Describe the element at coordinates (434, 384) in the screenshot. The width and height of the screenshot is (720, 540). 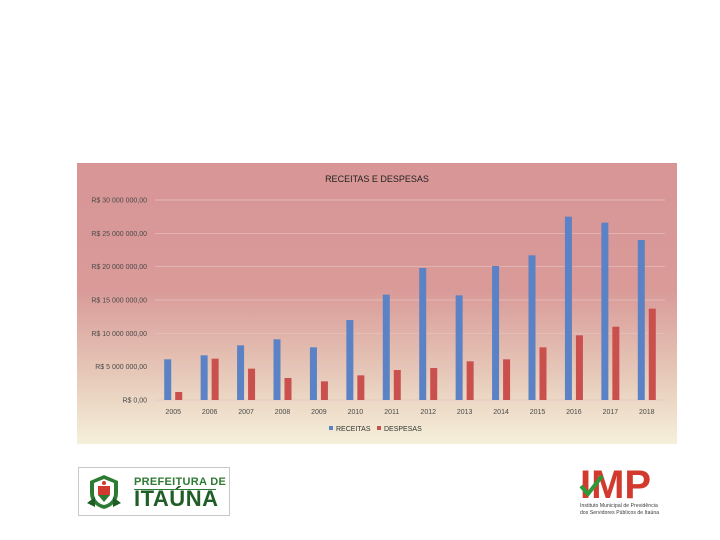
I see `bar-despesas-2012` at that location.